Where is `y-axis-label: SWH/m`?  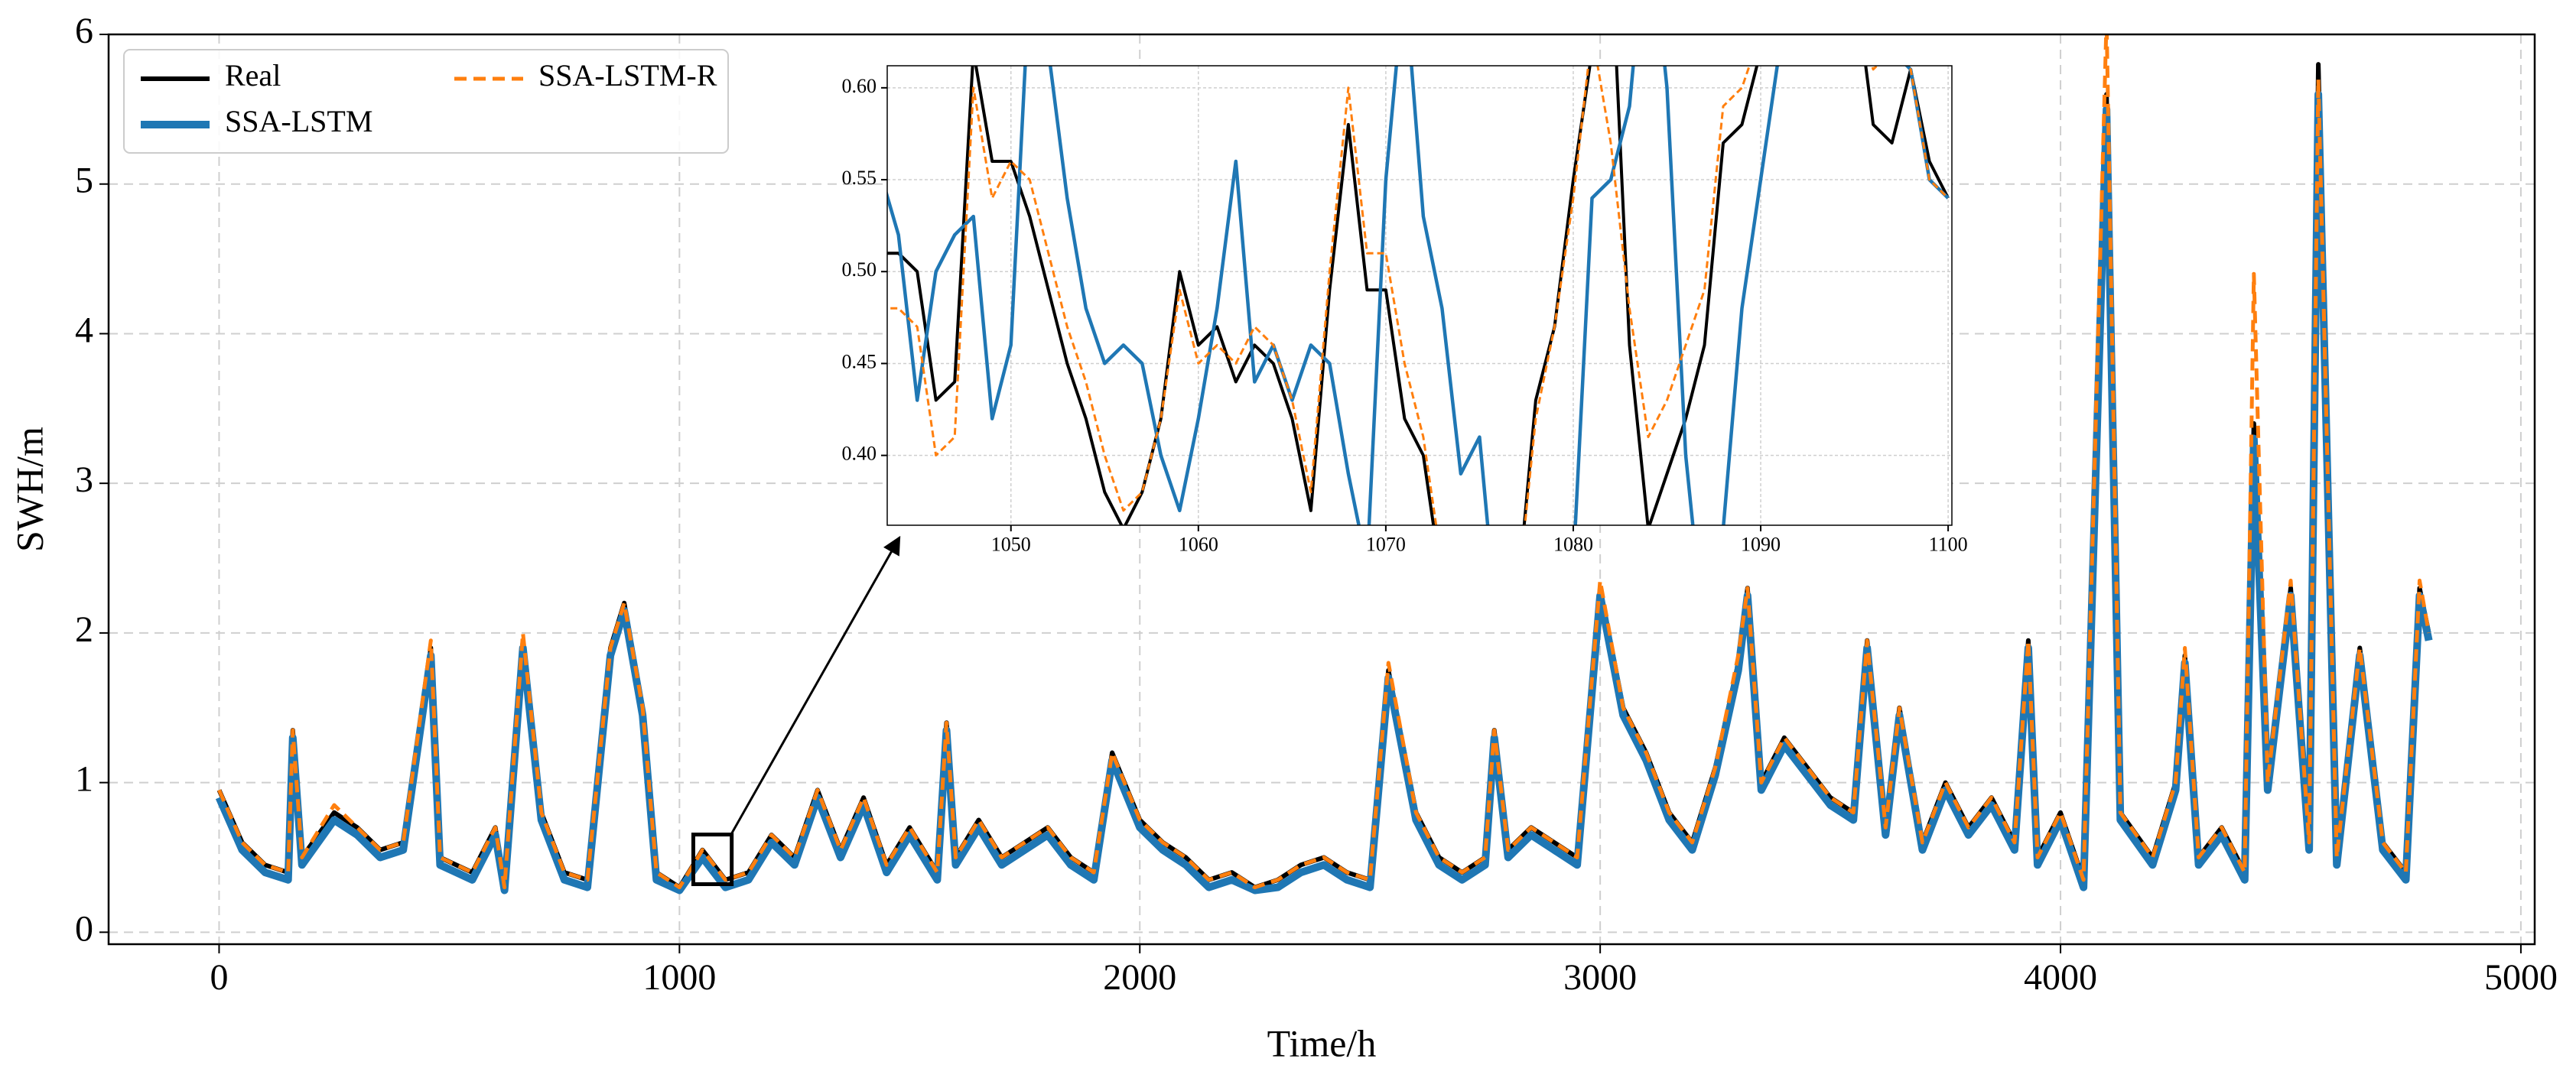
y-axis-label: SWH/m is located at coordinates (29, 489).